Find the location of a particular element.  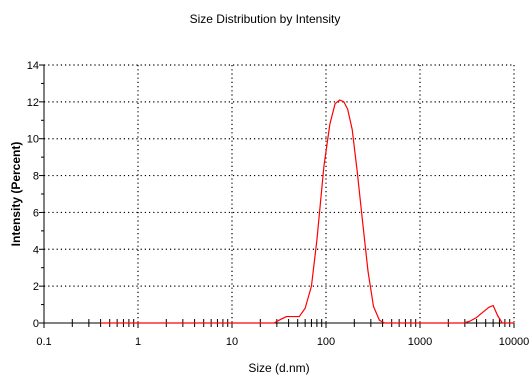

x-tick-label: 100 is located at coordinates (326, 342).